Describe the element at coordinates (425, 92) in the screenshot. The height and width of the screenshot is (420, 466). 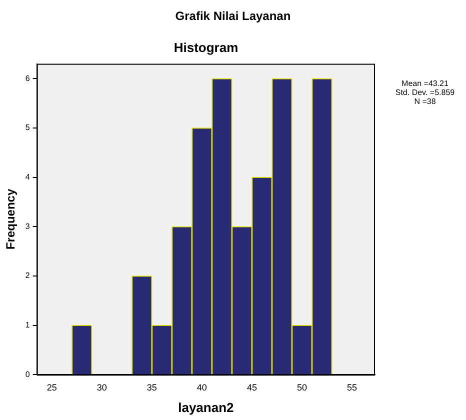
I see `text: Std. Dev. =5.859` at that location.